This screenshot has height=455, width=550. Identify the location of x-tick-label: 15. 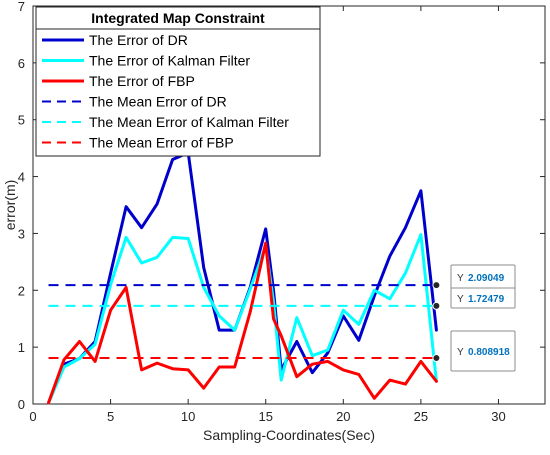
(265, 416).